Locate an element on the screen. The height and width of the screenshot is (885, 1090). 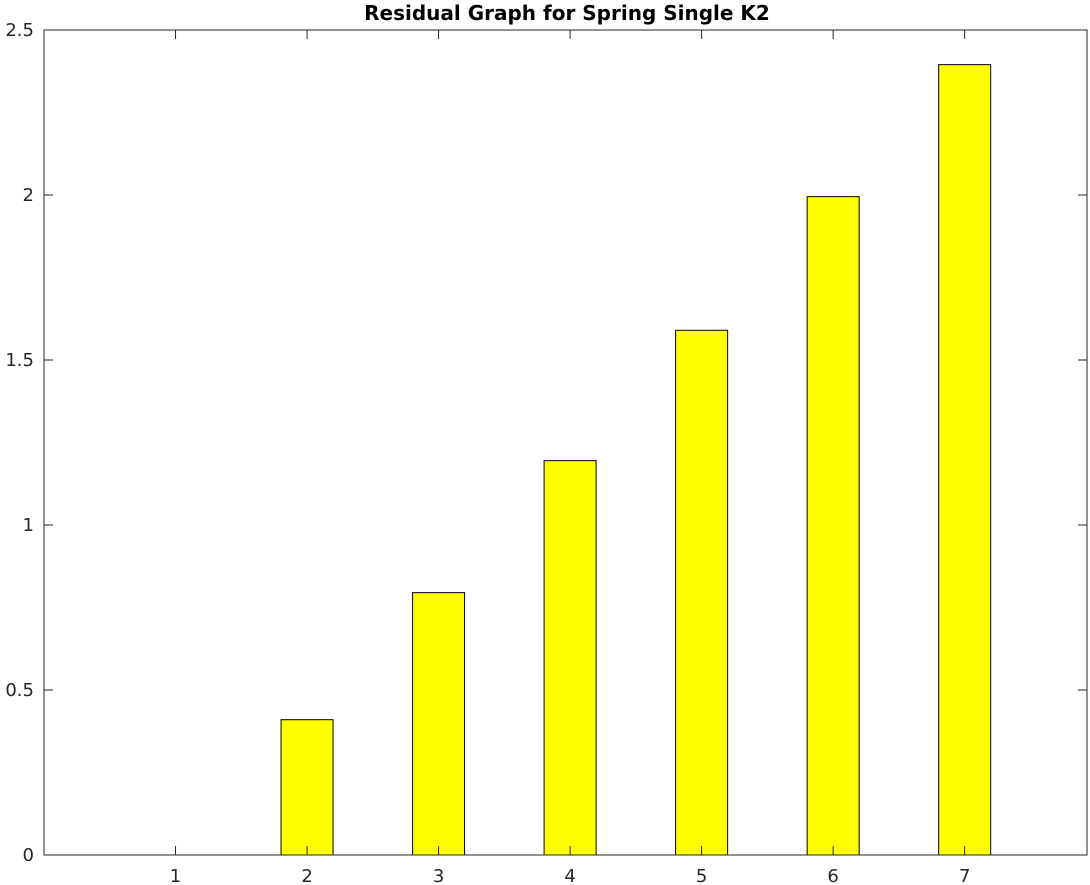
y-tick-label: 0 is located at coordinates (28, 855).